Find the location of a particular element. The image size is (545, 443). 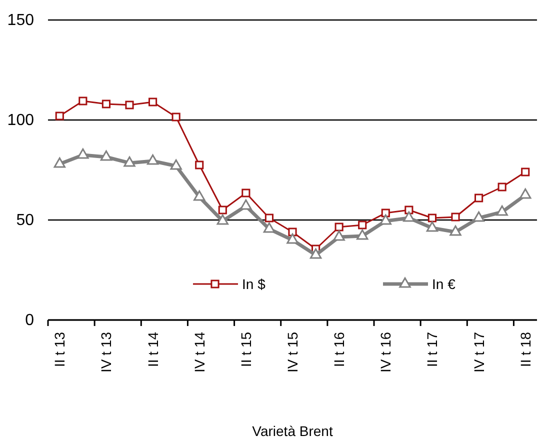

x-tick-label: IV t 16 is located at coordinates (386, 352).